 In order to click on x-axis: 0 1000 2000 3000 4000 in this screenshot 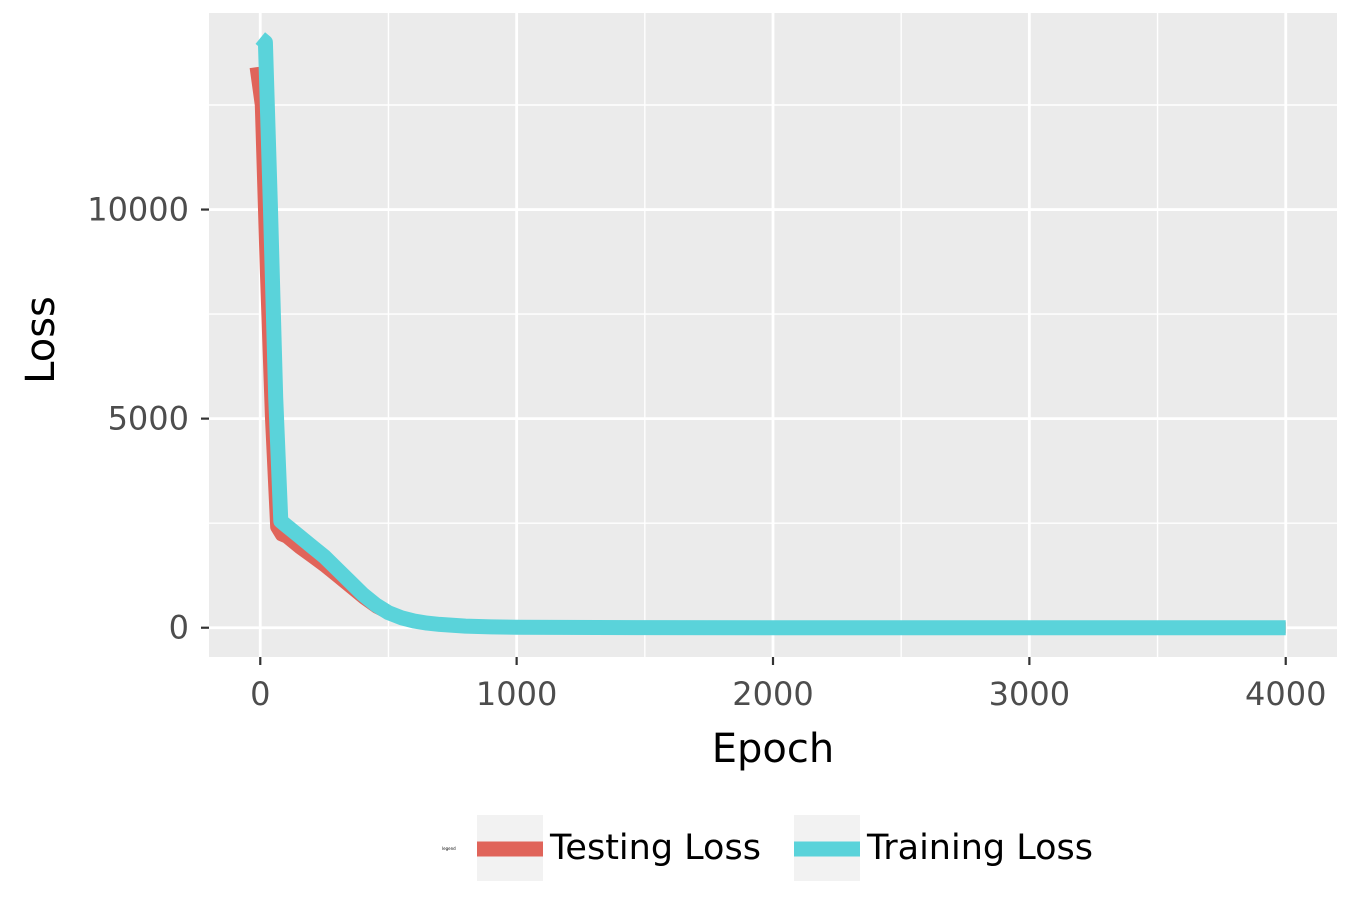, I will do `click(788, 685)`.